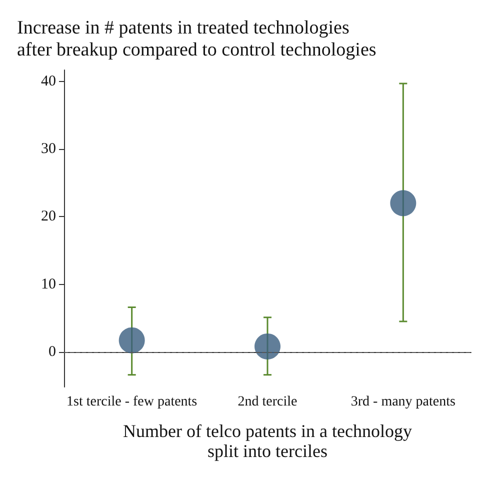 This screenshot has width=487, height=477. I want to click on y-tick-label: 30, so click(48, 149).